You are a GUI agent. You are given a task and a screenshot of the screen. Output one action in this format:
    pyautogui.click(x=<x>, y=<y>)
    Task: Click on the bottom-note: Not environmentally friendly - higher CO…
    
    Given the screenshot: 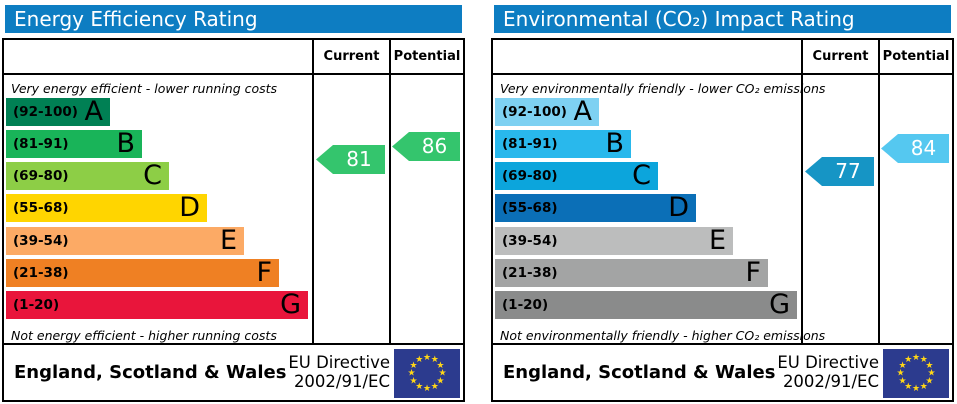 What is the action you would take?
    pyautogui.click(x=663, y=335)
    